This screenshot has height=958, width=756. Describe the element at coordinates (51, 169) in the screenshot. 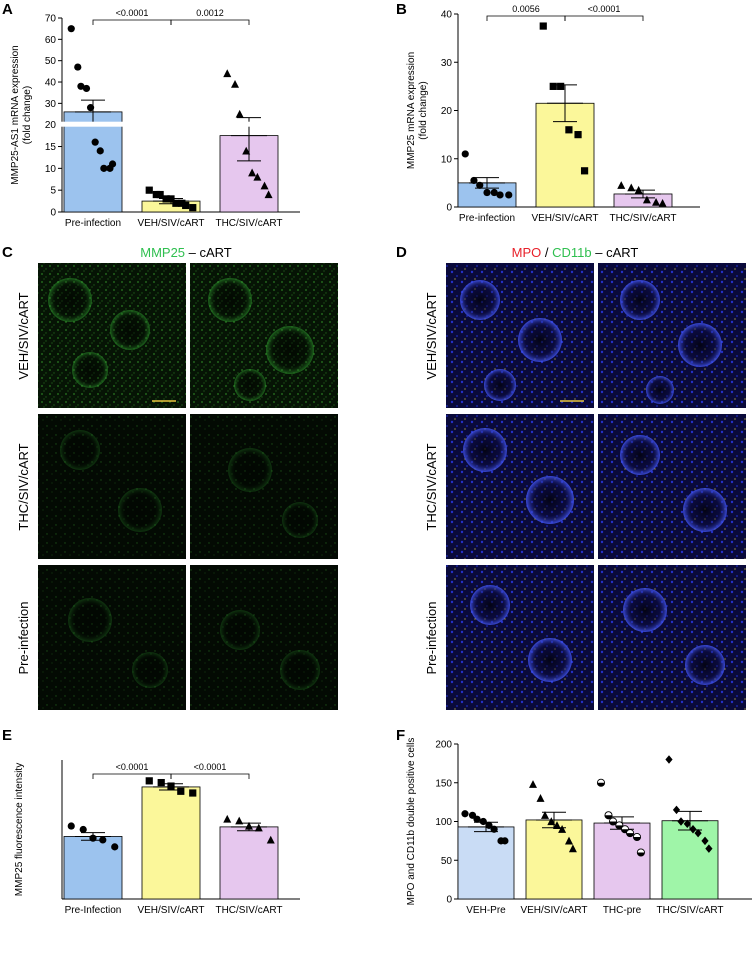

I see `chart-a-ytick-label-2: 10` at that location.